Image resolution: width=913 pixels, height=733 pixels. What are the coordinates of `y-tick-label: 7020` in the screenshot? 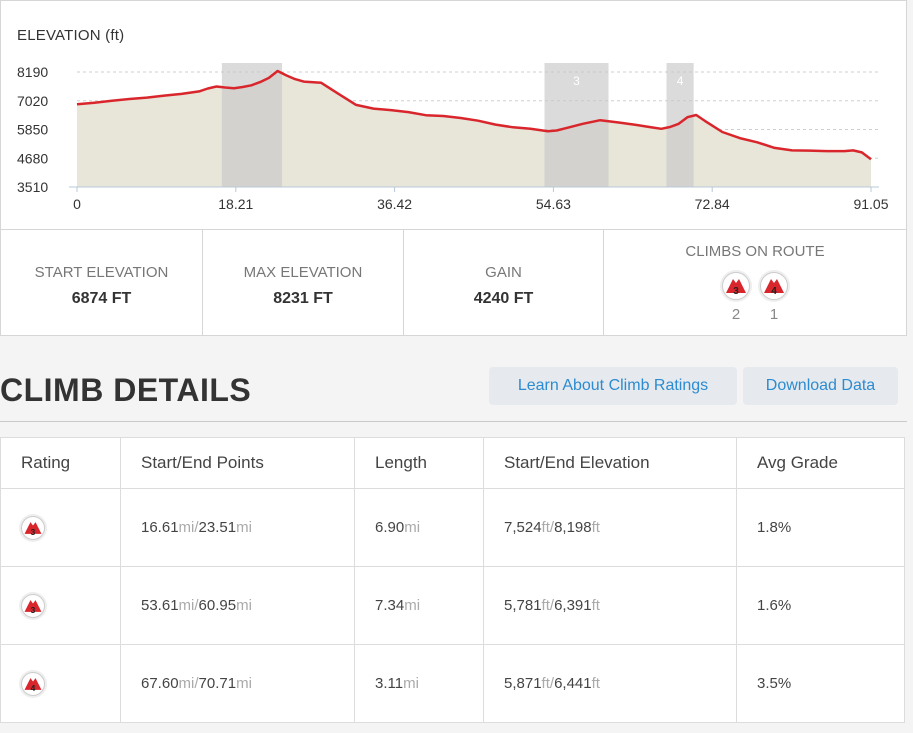 It's located at (32, 101).